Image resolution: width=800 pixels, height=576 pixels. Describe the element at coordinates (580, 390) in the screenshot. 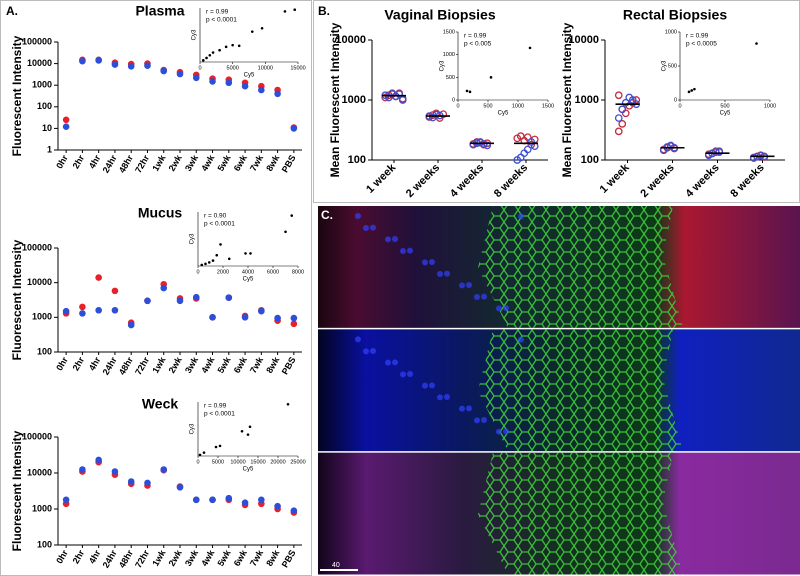

I see `cell-mesh` at that location.